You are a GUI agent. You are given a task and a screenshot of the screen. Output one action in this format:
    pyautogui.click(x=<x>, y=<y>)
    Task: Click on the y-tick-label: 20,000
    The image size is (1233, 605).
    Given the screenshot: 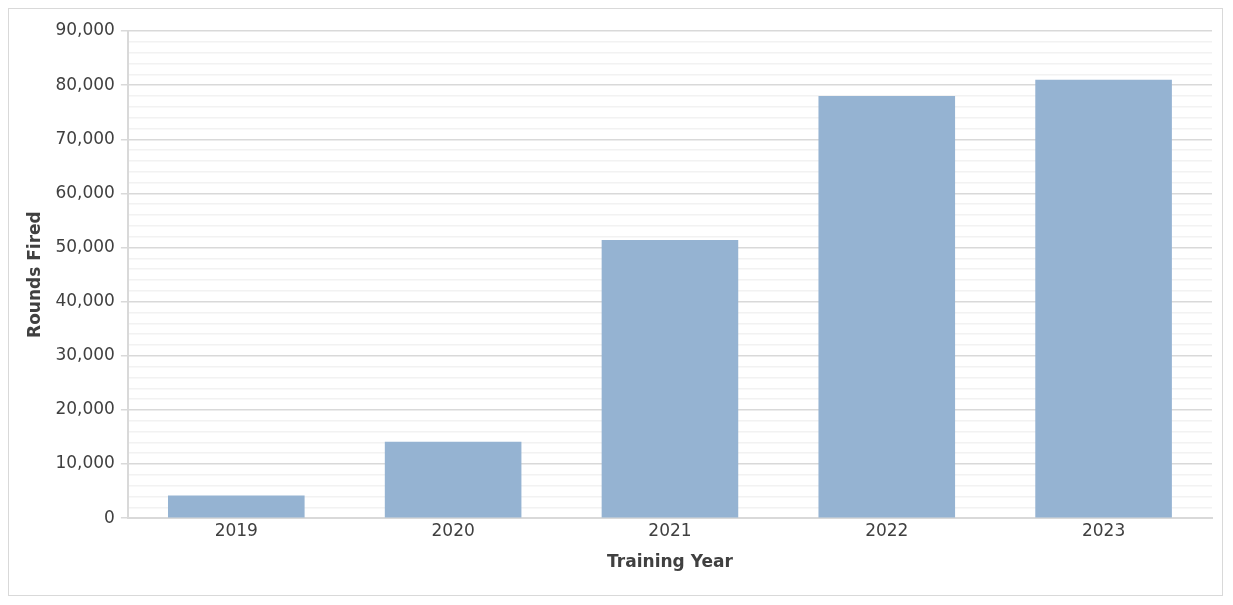 What is the action you would take?
    pyautogui.click(x=85, y=408)
    